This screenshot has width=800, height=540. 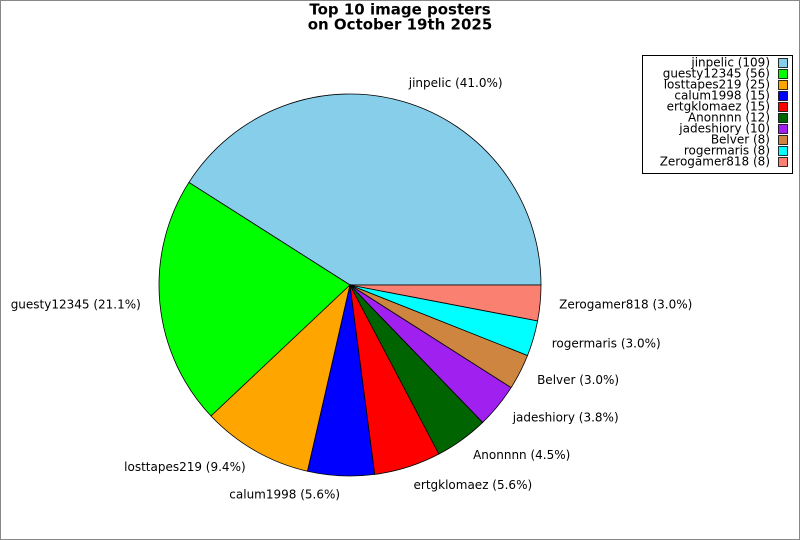 What do you see at coordinates (76, 304) in the screenshot?
I see `slice-label: guesty12345 (21.1%)` at bounding box center [76, 304].